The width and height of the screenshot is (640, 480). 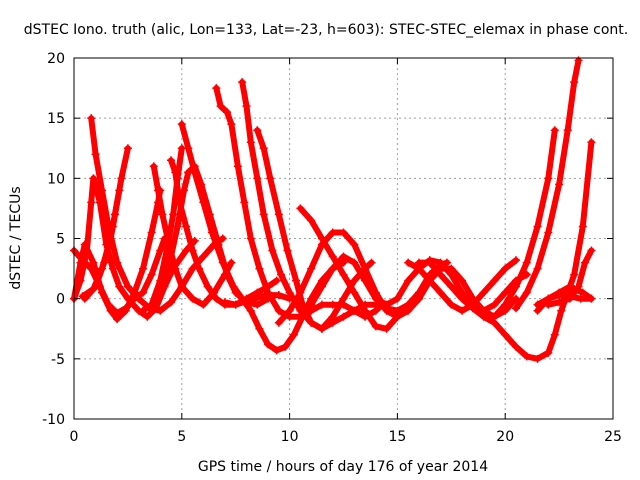 What do you see at coordinates (290, 437) in the screenshot?
I see `x-tick-label: 10` at bounding box center [290, 437].